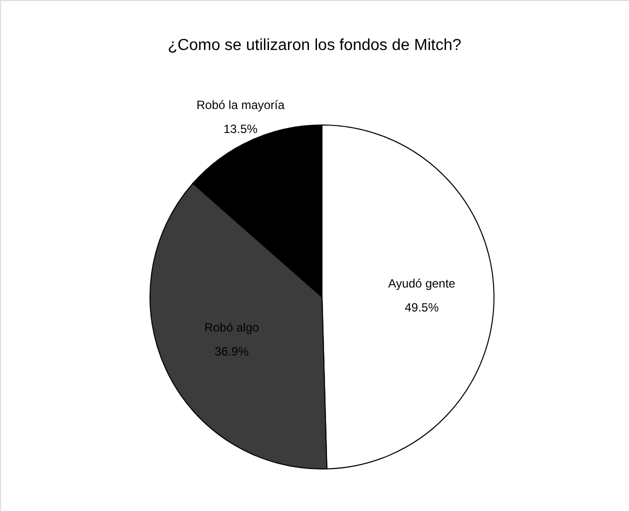 The width and height of the screenshot is (629, 511). Describe the element at coordinates (422, 307) in the screenshot. I see `data-label: 49.5%` at that location.